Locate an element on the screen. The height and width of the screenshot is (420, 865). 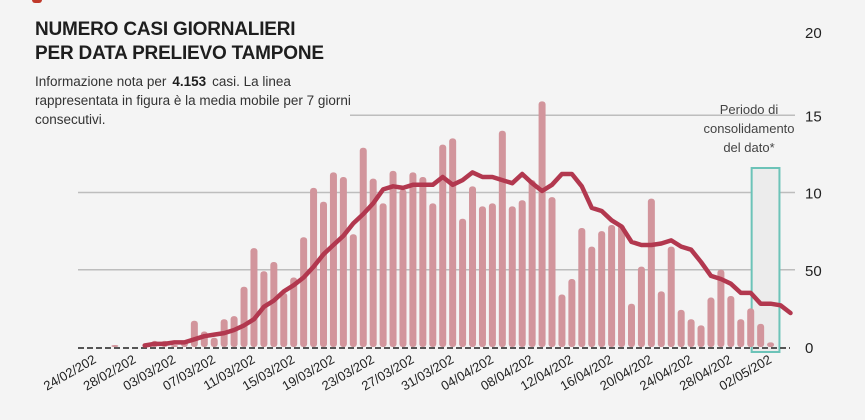
bar-26/04 is located at coordinates (711, 322).